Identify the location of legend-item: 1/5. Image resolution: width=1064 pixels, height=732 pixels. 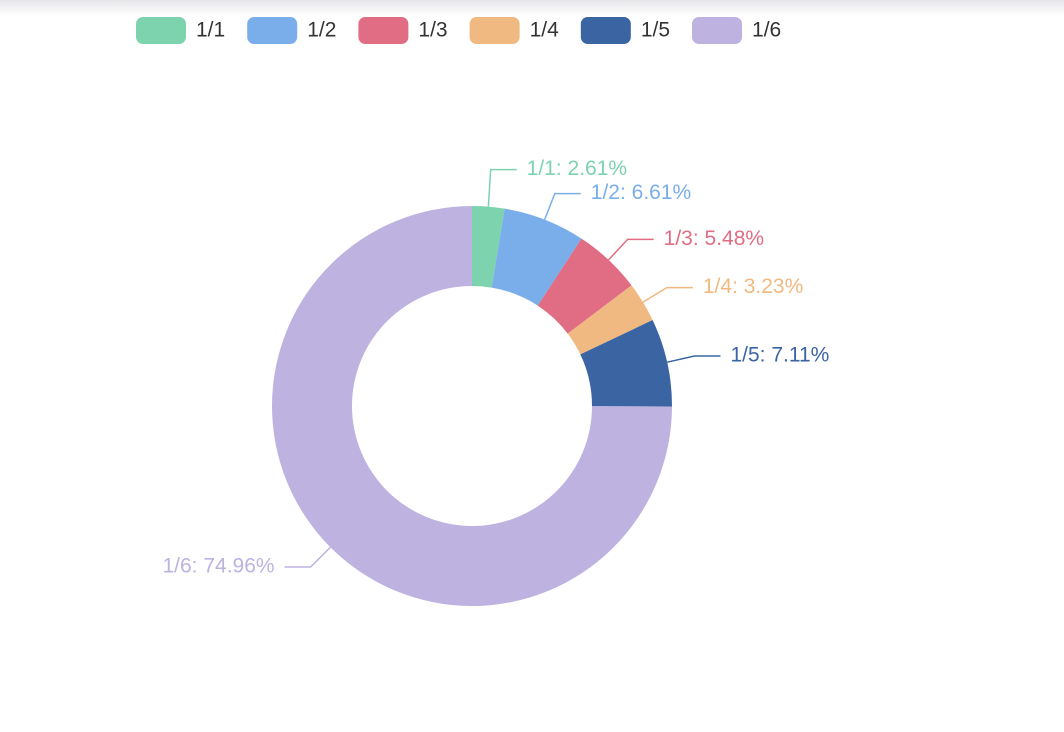
(625, 30).